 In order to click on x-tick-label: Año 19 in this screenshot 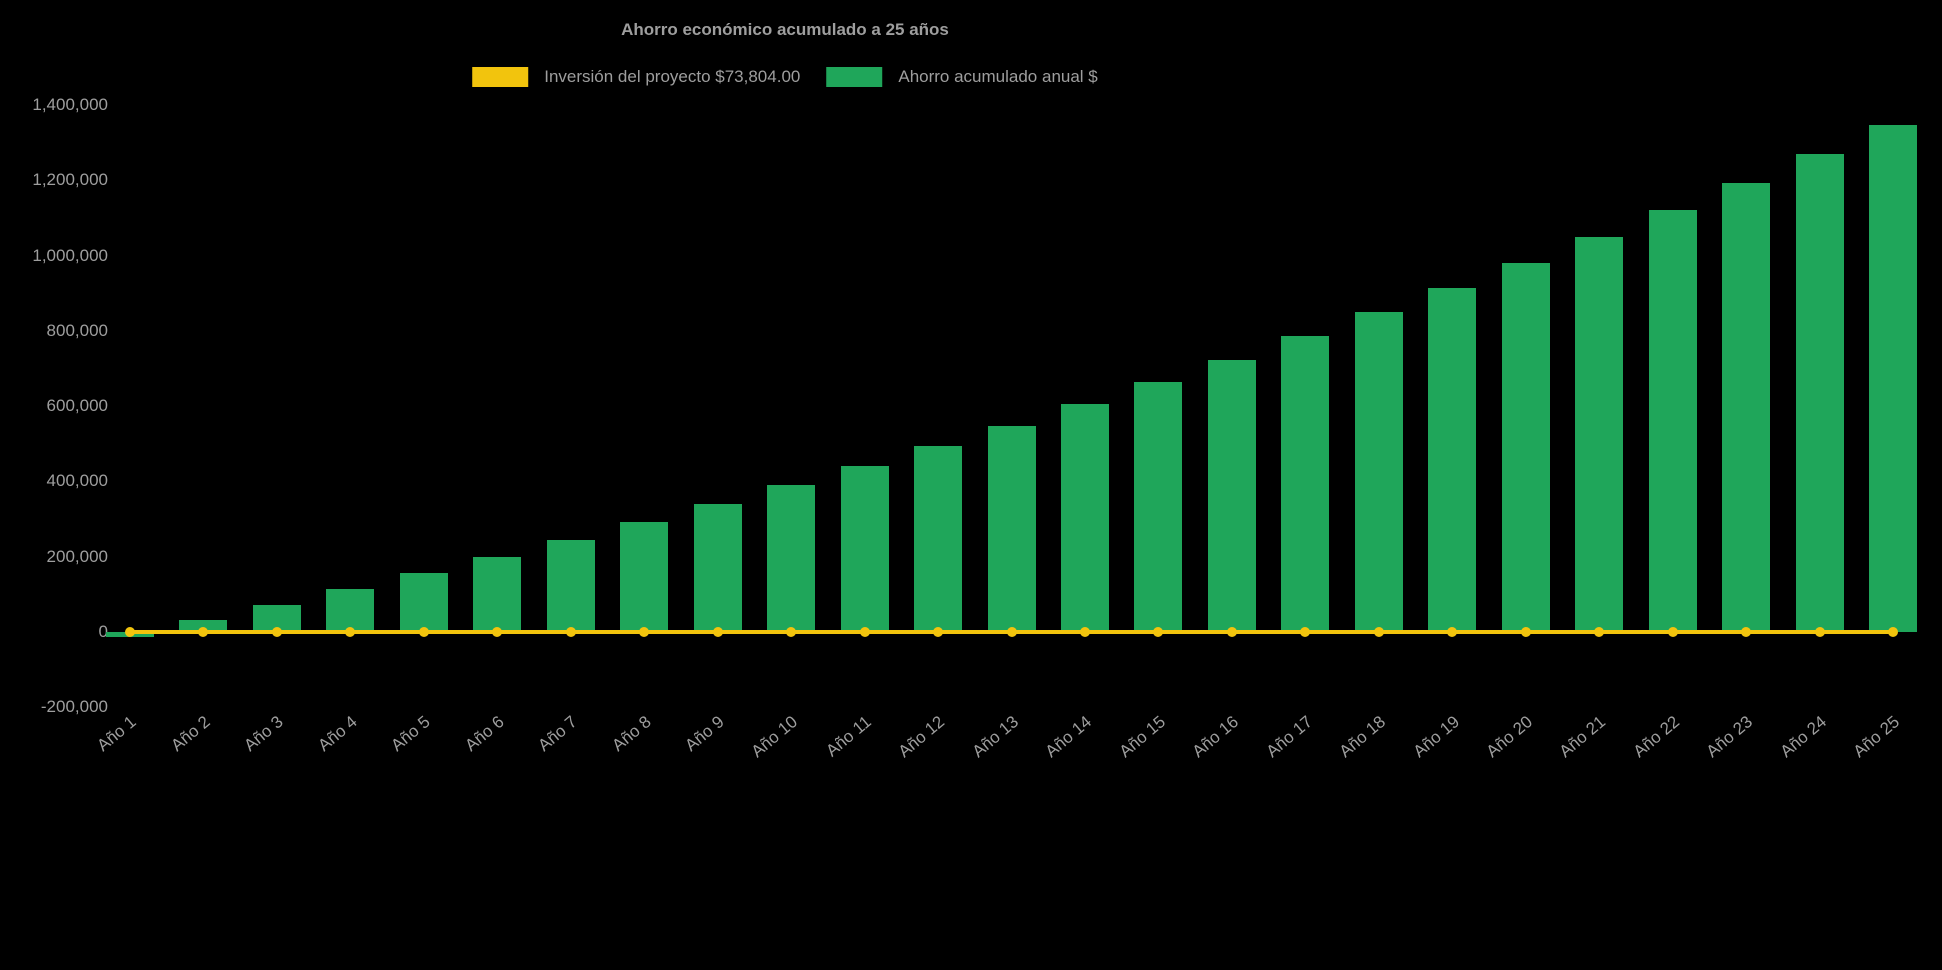, I will do `click(1436, 737)`.